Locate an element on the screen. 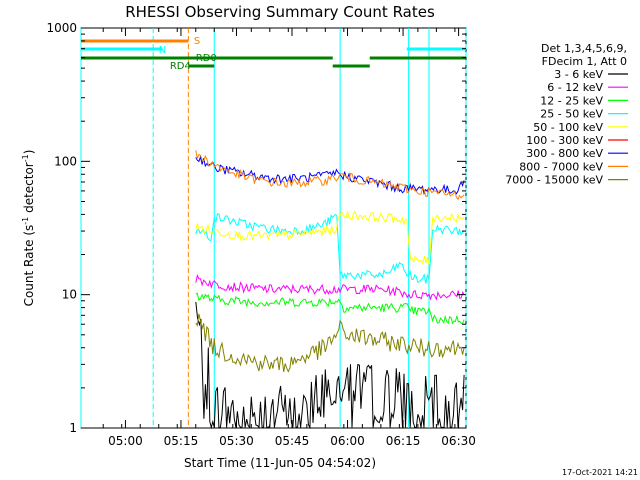 Image resolution: width=640 pixels, height=480 pixels. y-tick-label-1: 10 is located at coordinates (69, 295).